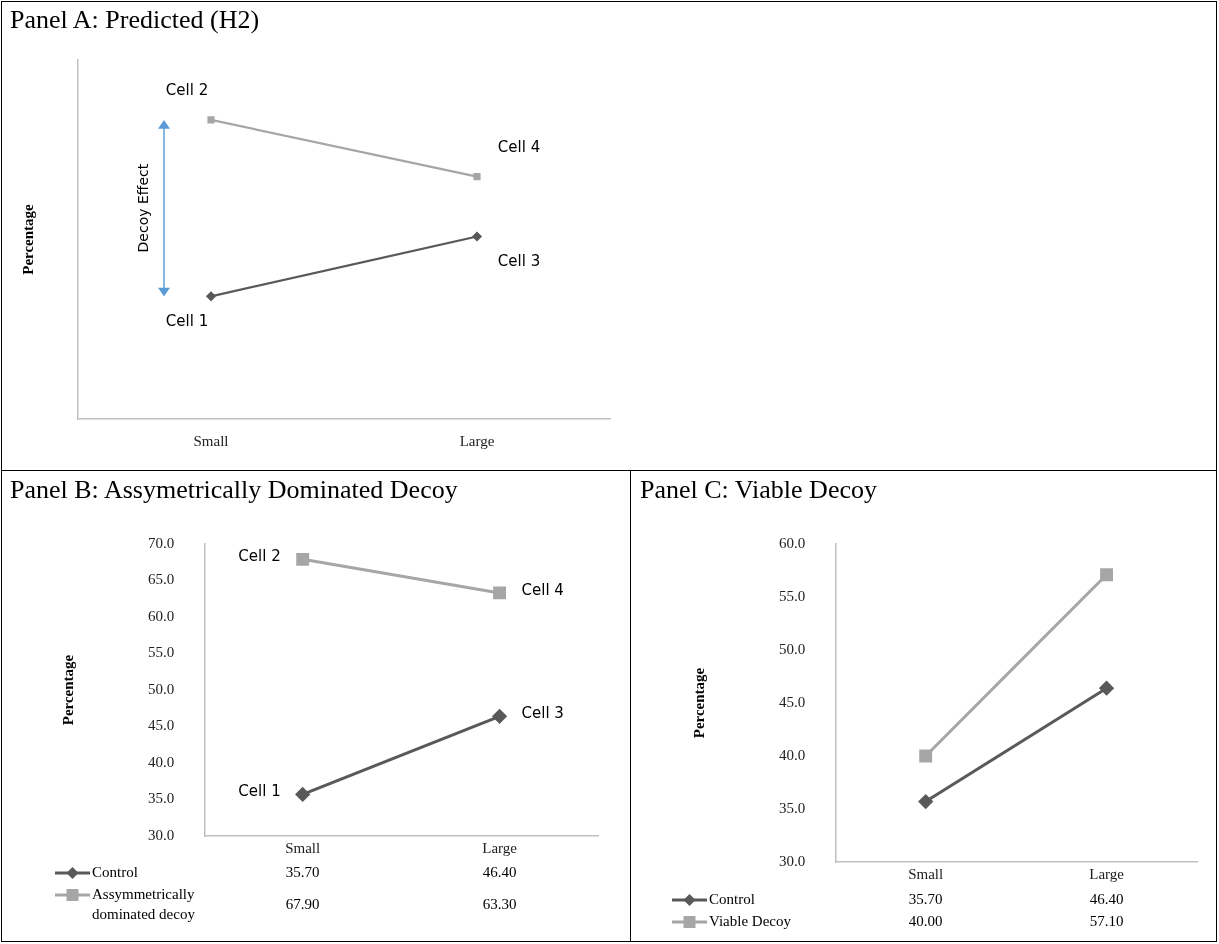 This screenshot has width=1219, height=944. I want to click on legend-label: Assymmetrically dominated decoy, so click(144, 903).